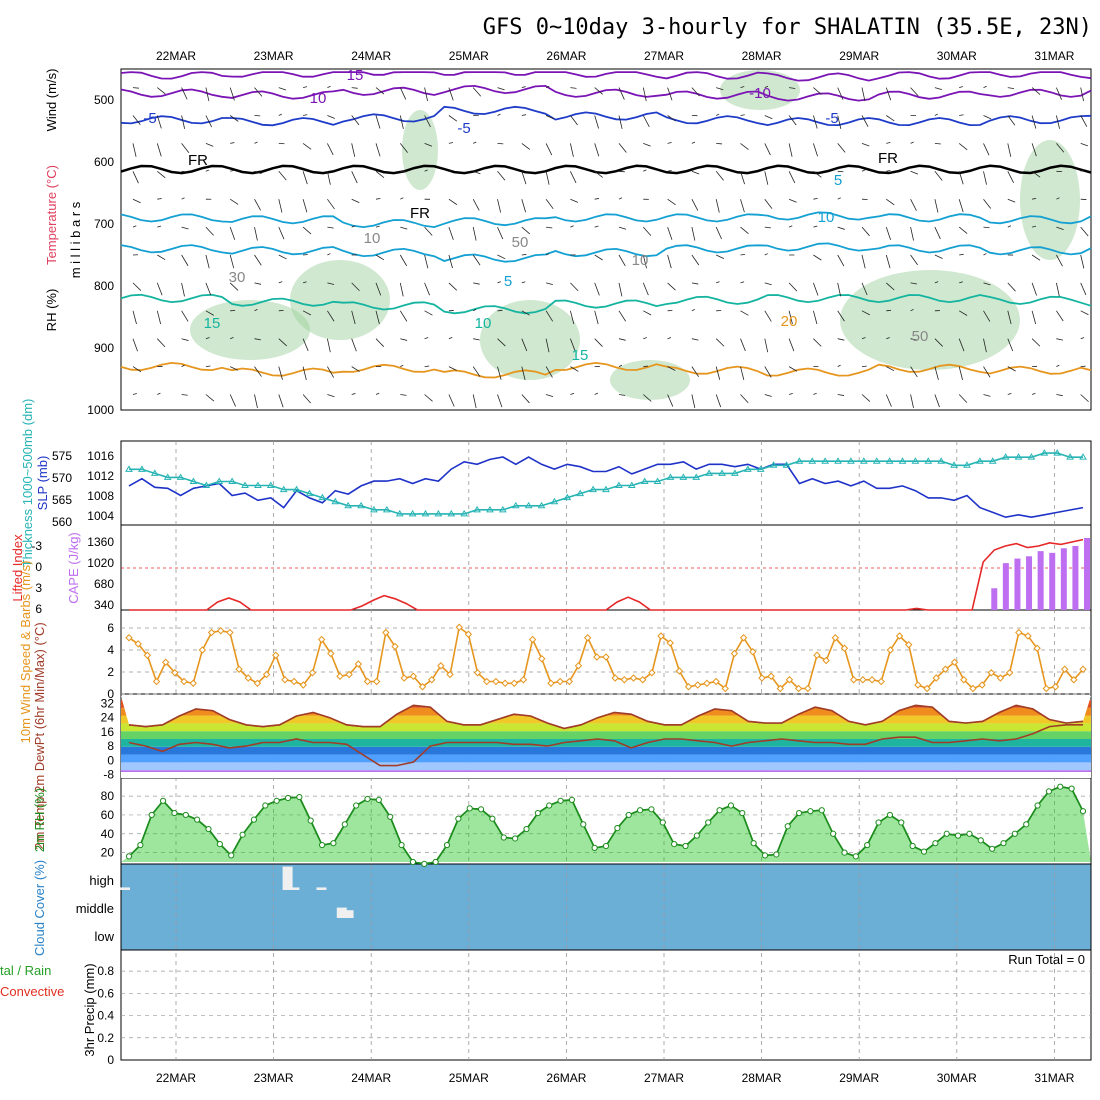 The width and height of the screenshot is (1100, 1100). I want to click on ytick-cape: 1360, so click(100, 542).